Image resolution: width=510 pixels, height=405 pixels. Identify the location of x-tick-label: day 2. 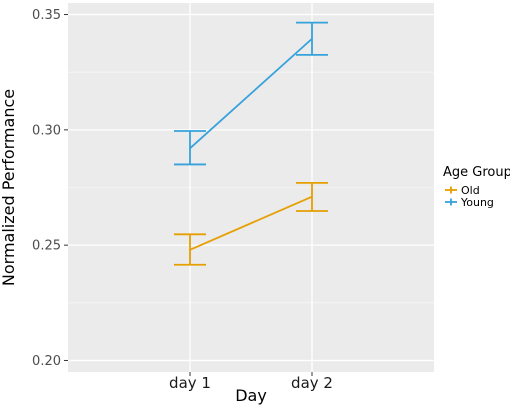
(312, 383).